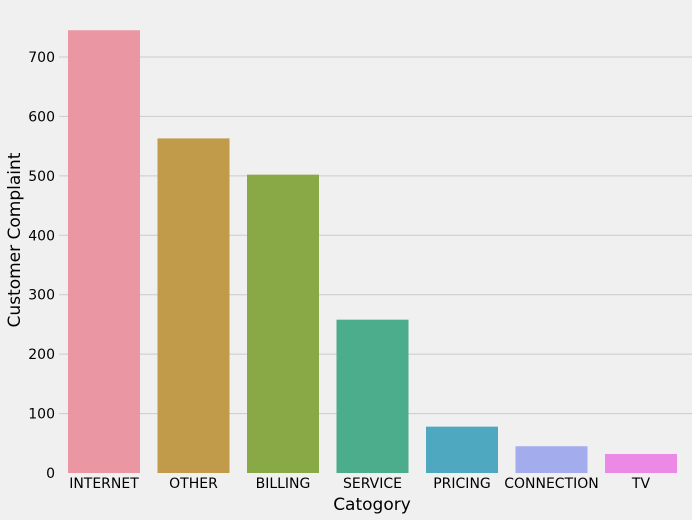  Describe the element at coordinates (15, 239) in the screenshot. I see `y-axis-label: Customer Complaint` at that location.